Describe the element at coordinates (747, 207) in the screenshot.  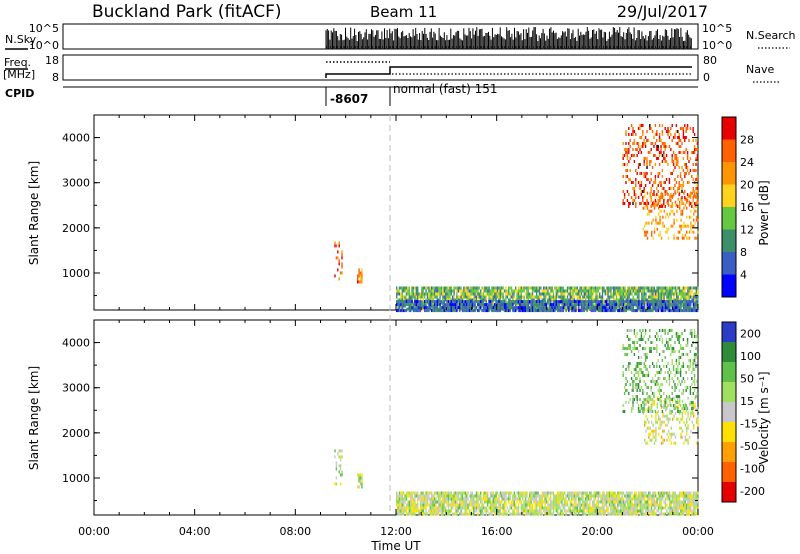
I see `colorbar-tick-label: 16` at that location.